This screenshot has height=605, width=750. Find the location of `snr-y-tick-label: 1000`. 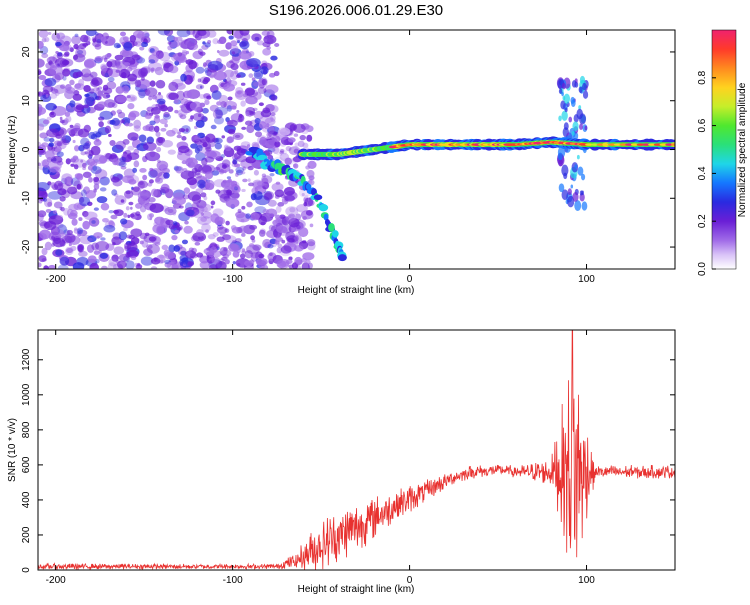

snr-y-tick-label: 1000 is located at coordinates (26, 394).